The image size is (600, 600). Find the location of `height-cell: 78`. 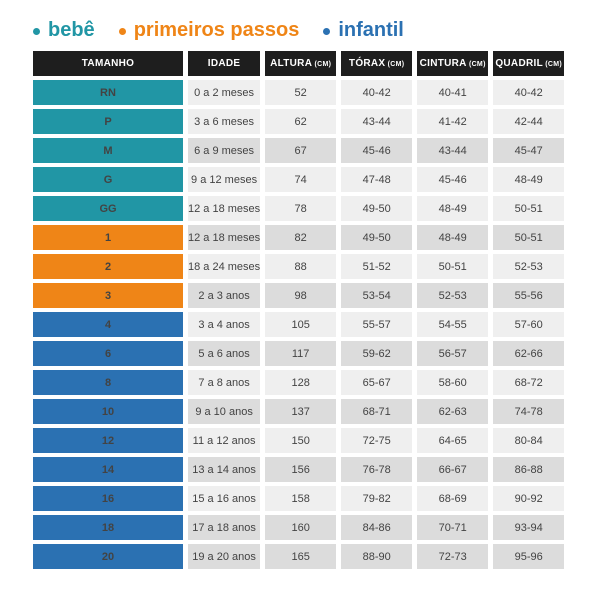

height-cell: 78 is located at coordinates (301, 208).